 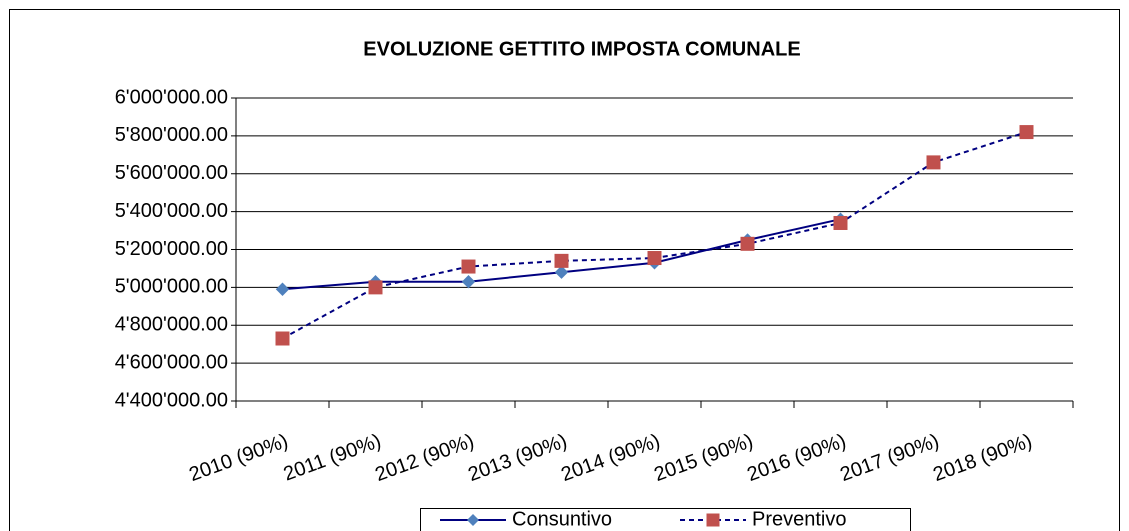 What do you see at coordinates (171, 325) in the screenshot?
I see `y-tick-label: 4'800'000.00` at bounding box center [171, 325].